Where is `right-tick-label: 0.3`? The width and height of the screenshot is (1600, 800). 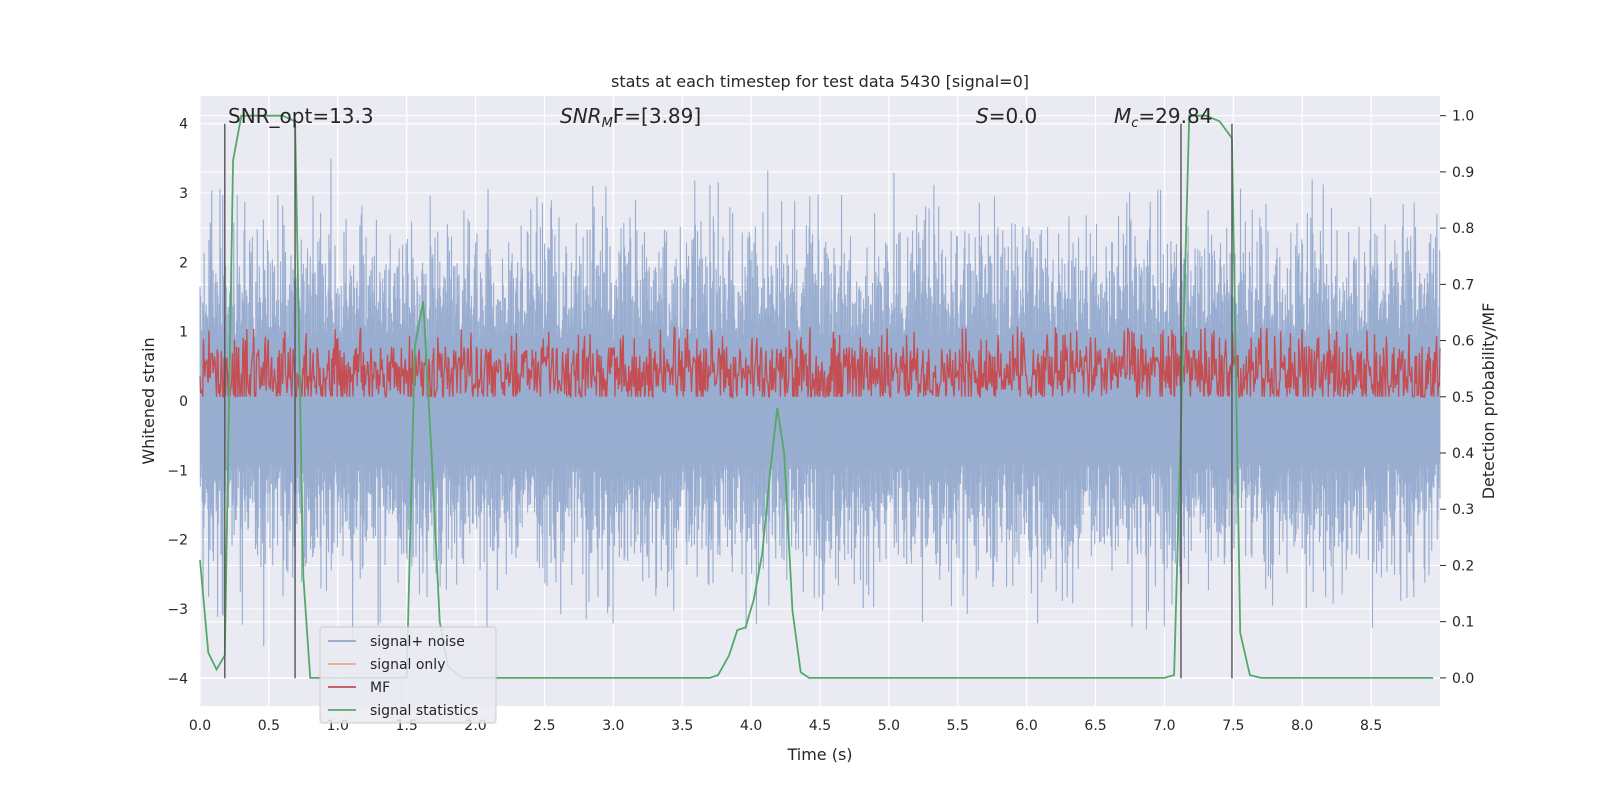 right-tick-label: 0.3 is located at coordinates (1463, 510).